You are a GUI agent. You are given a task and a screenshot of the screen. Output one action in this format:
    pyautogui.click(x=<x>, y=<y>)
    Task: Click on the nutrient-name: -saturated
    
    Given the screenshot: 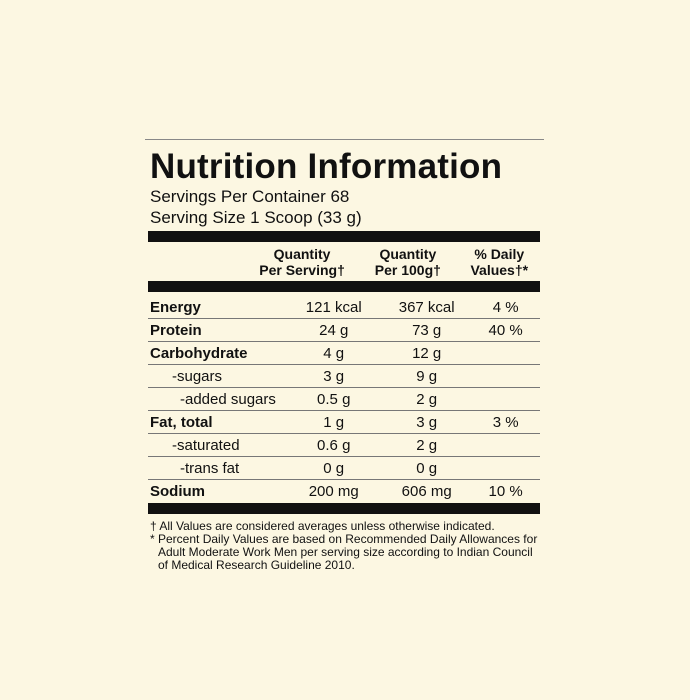 What is the action you would take?
    pyautogui.click(x=217, y=445)
    